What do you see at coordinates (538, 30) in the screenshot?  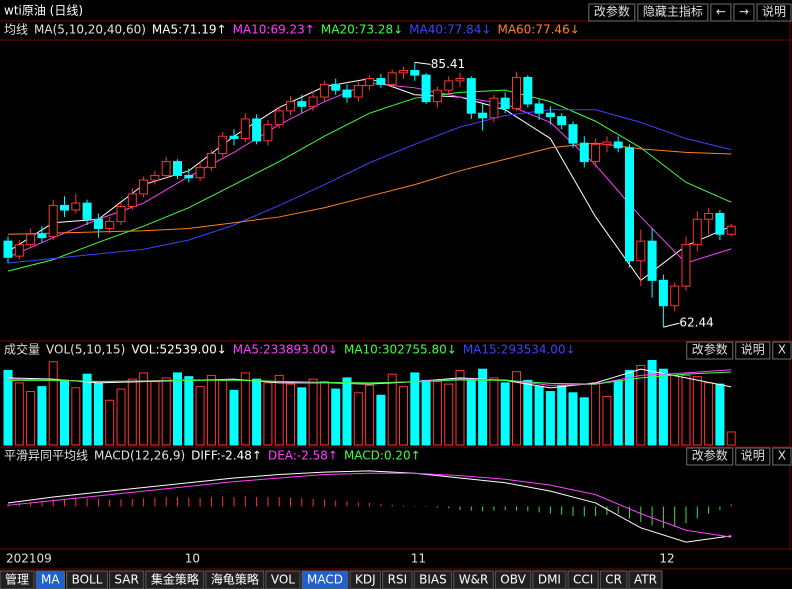 I see `legend-text: MA60:77.46↓` at bounding box center [538, 30].